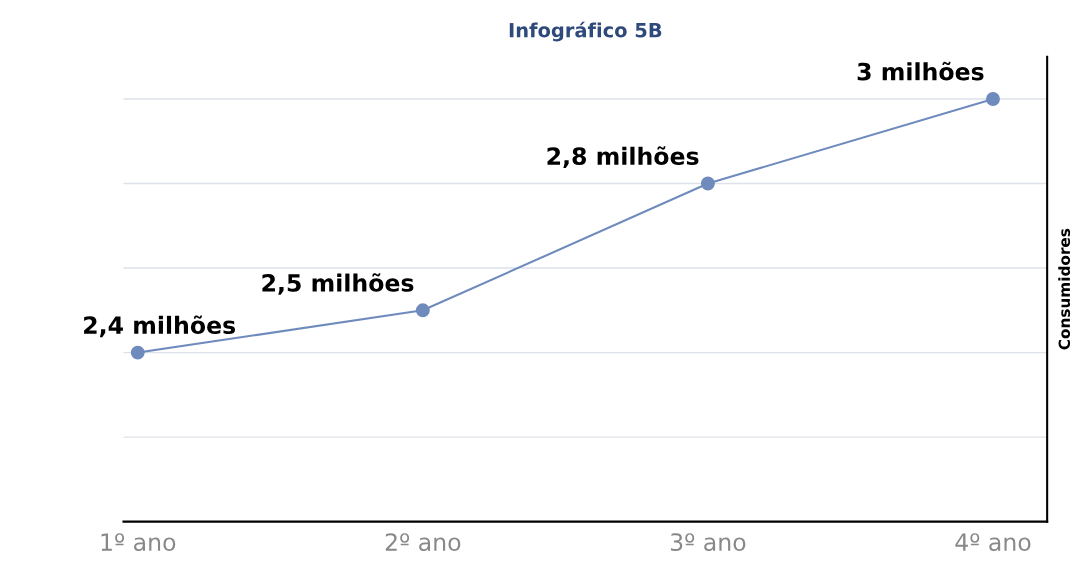 This screenshot has height=567, width=1074. What do you see at coordinates (160, 326) in the screenshot?
I see `data-label: 2,4 milhões` at bounding box center [160, 326].